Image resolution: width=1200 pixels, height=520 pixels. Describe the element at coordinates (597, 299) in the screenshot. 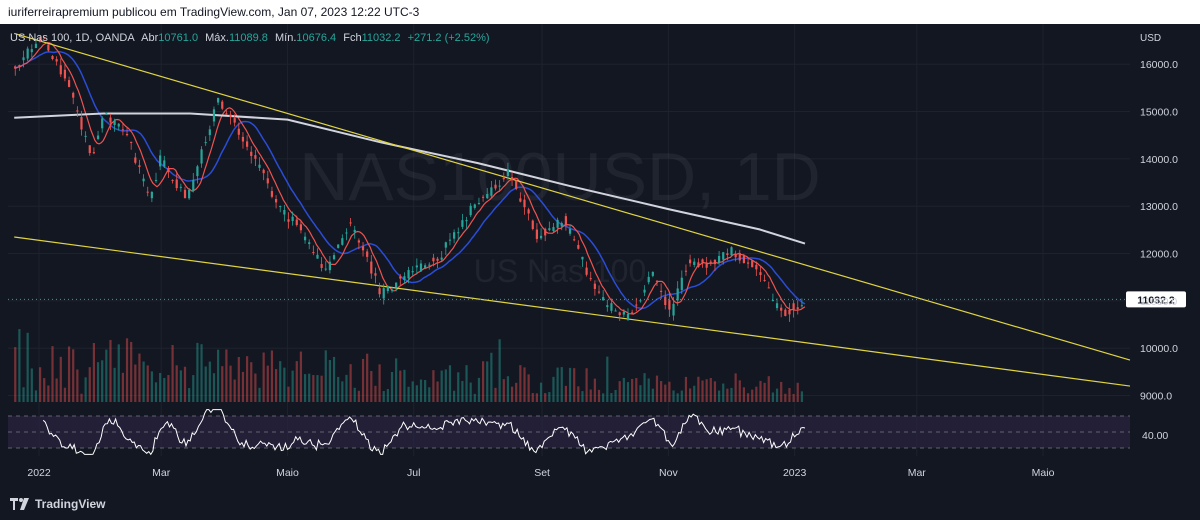

I see `last-price-line: 11032.2` at that location.